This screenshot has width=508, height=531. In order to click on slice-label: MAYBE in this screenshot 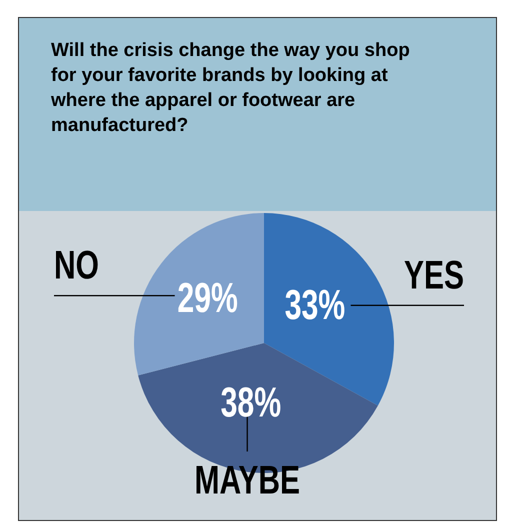, I will do `click(247, 480)`.